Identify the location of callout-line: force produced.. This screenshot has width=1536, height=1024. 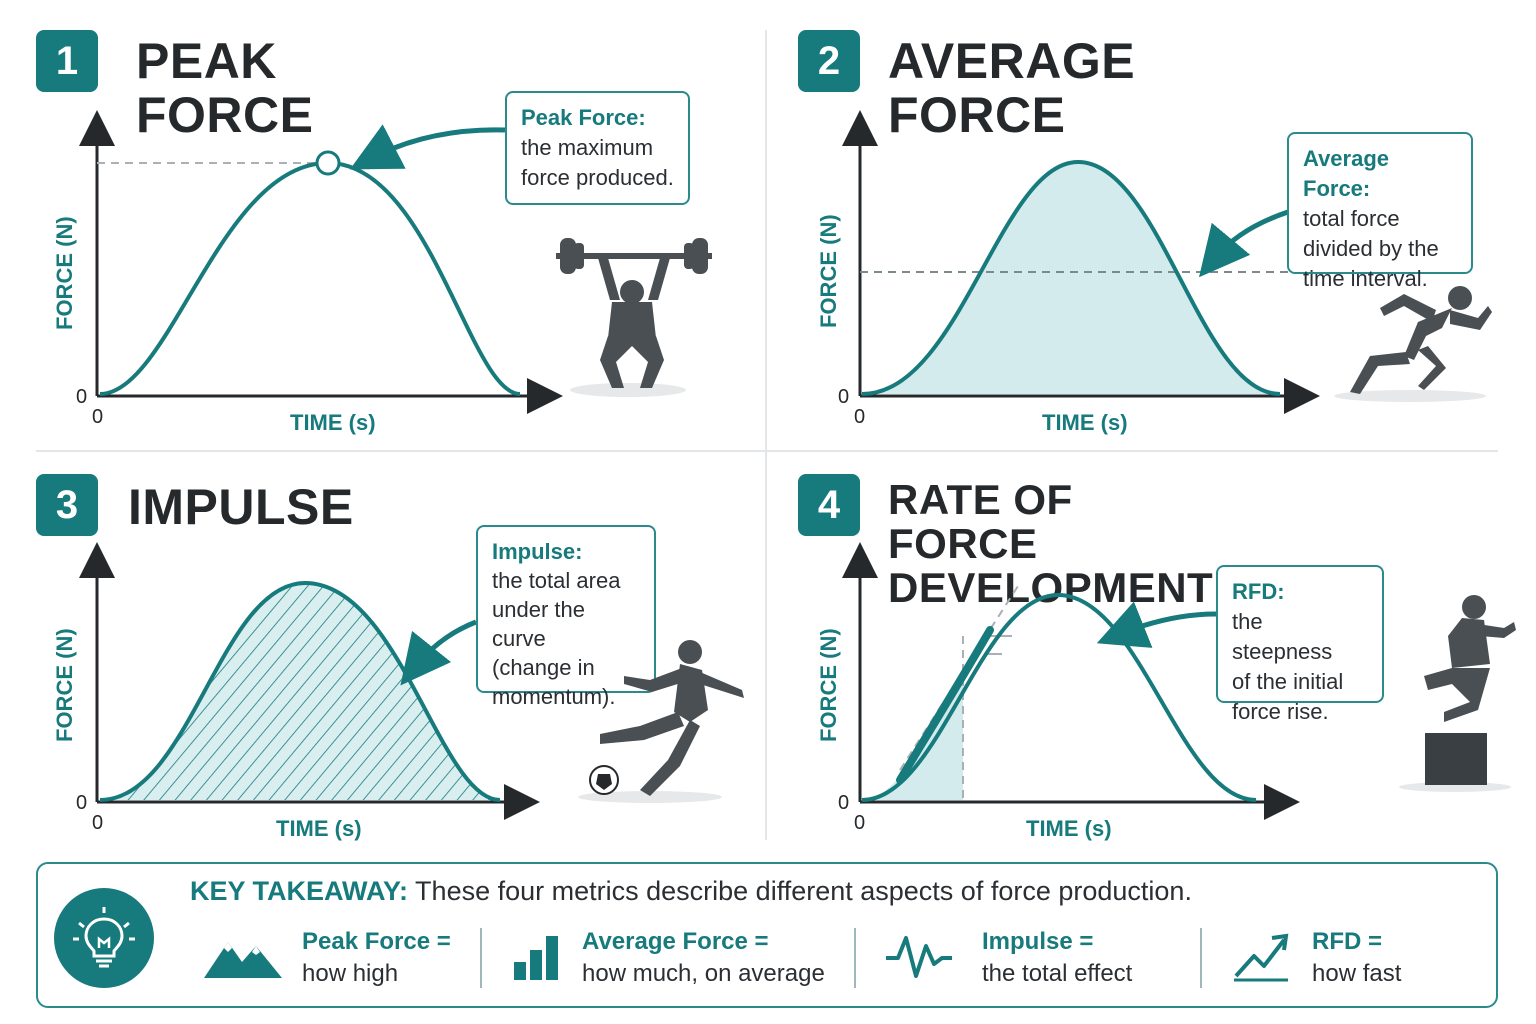
(597, 177).